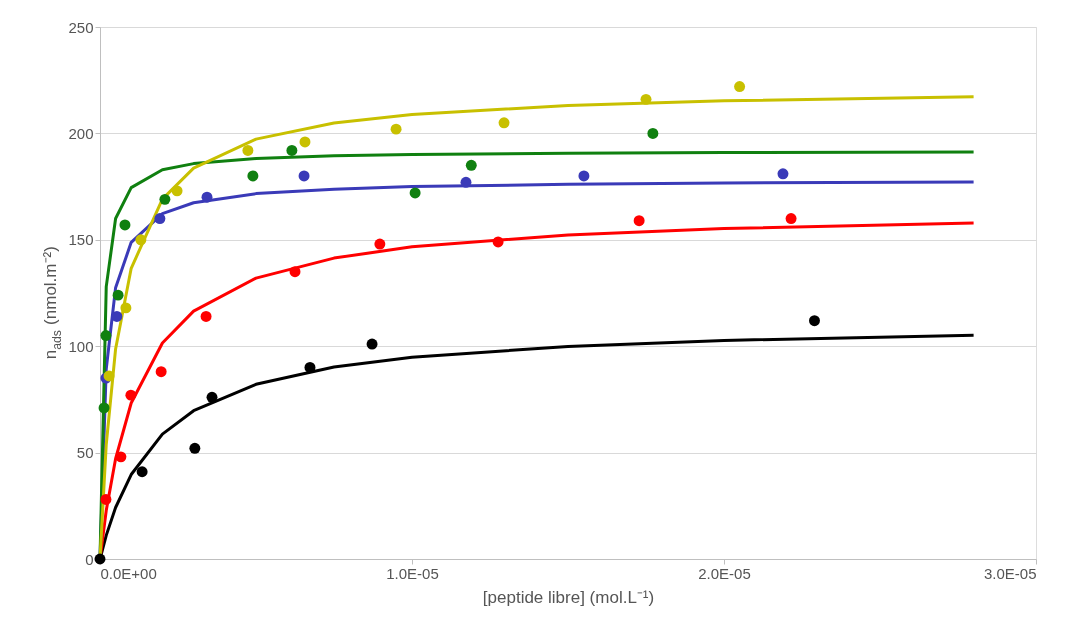 The image size is (1079, 640). I want to click on y-tick-label: 150, so click(81, 240).